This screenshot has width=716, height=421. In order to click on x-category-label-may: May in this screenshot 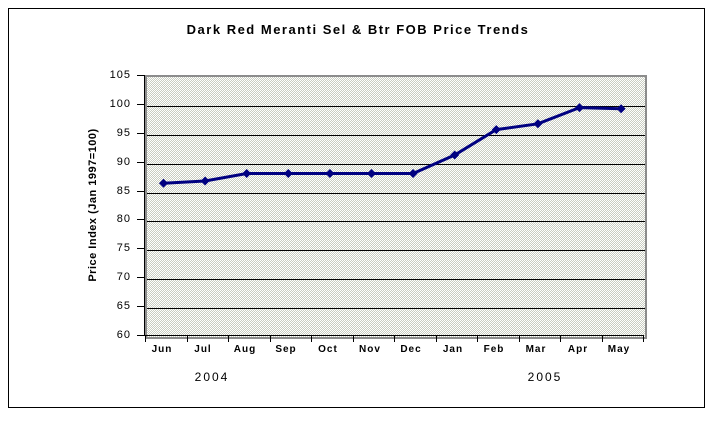, I will do `click(619, 349)`.